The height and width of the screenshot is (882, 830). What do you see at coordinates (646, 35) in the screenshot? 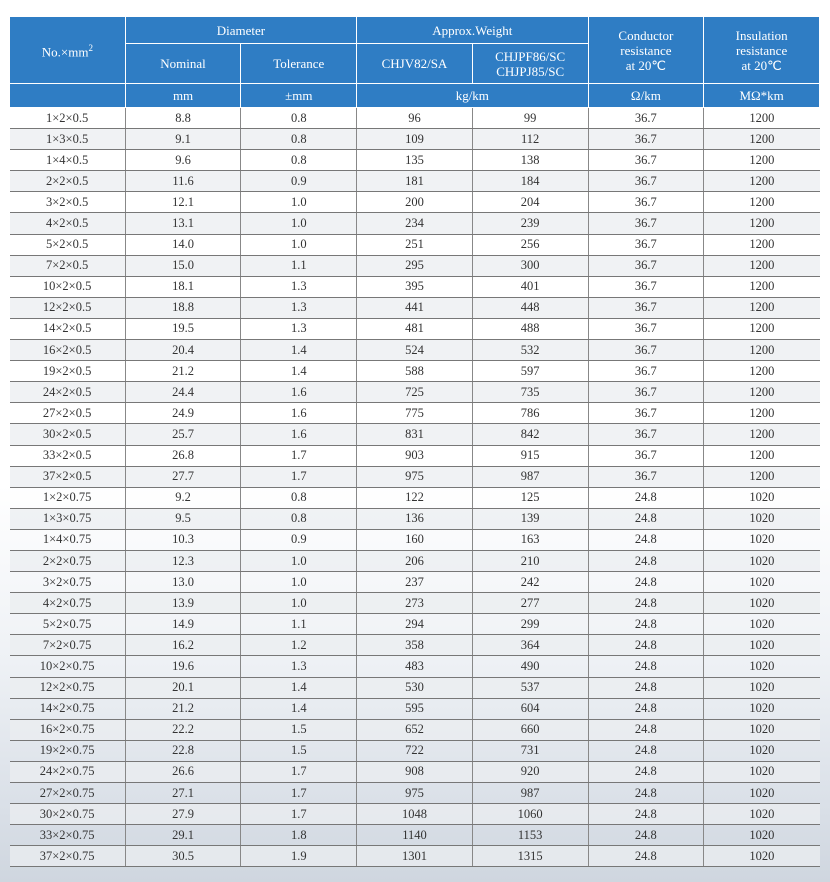
I see `cond-line1: Conductor` at bounding box center [646, 35].